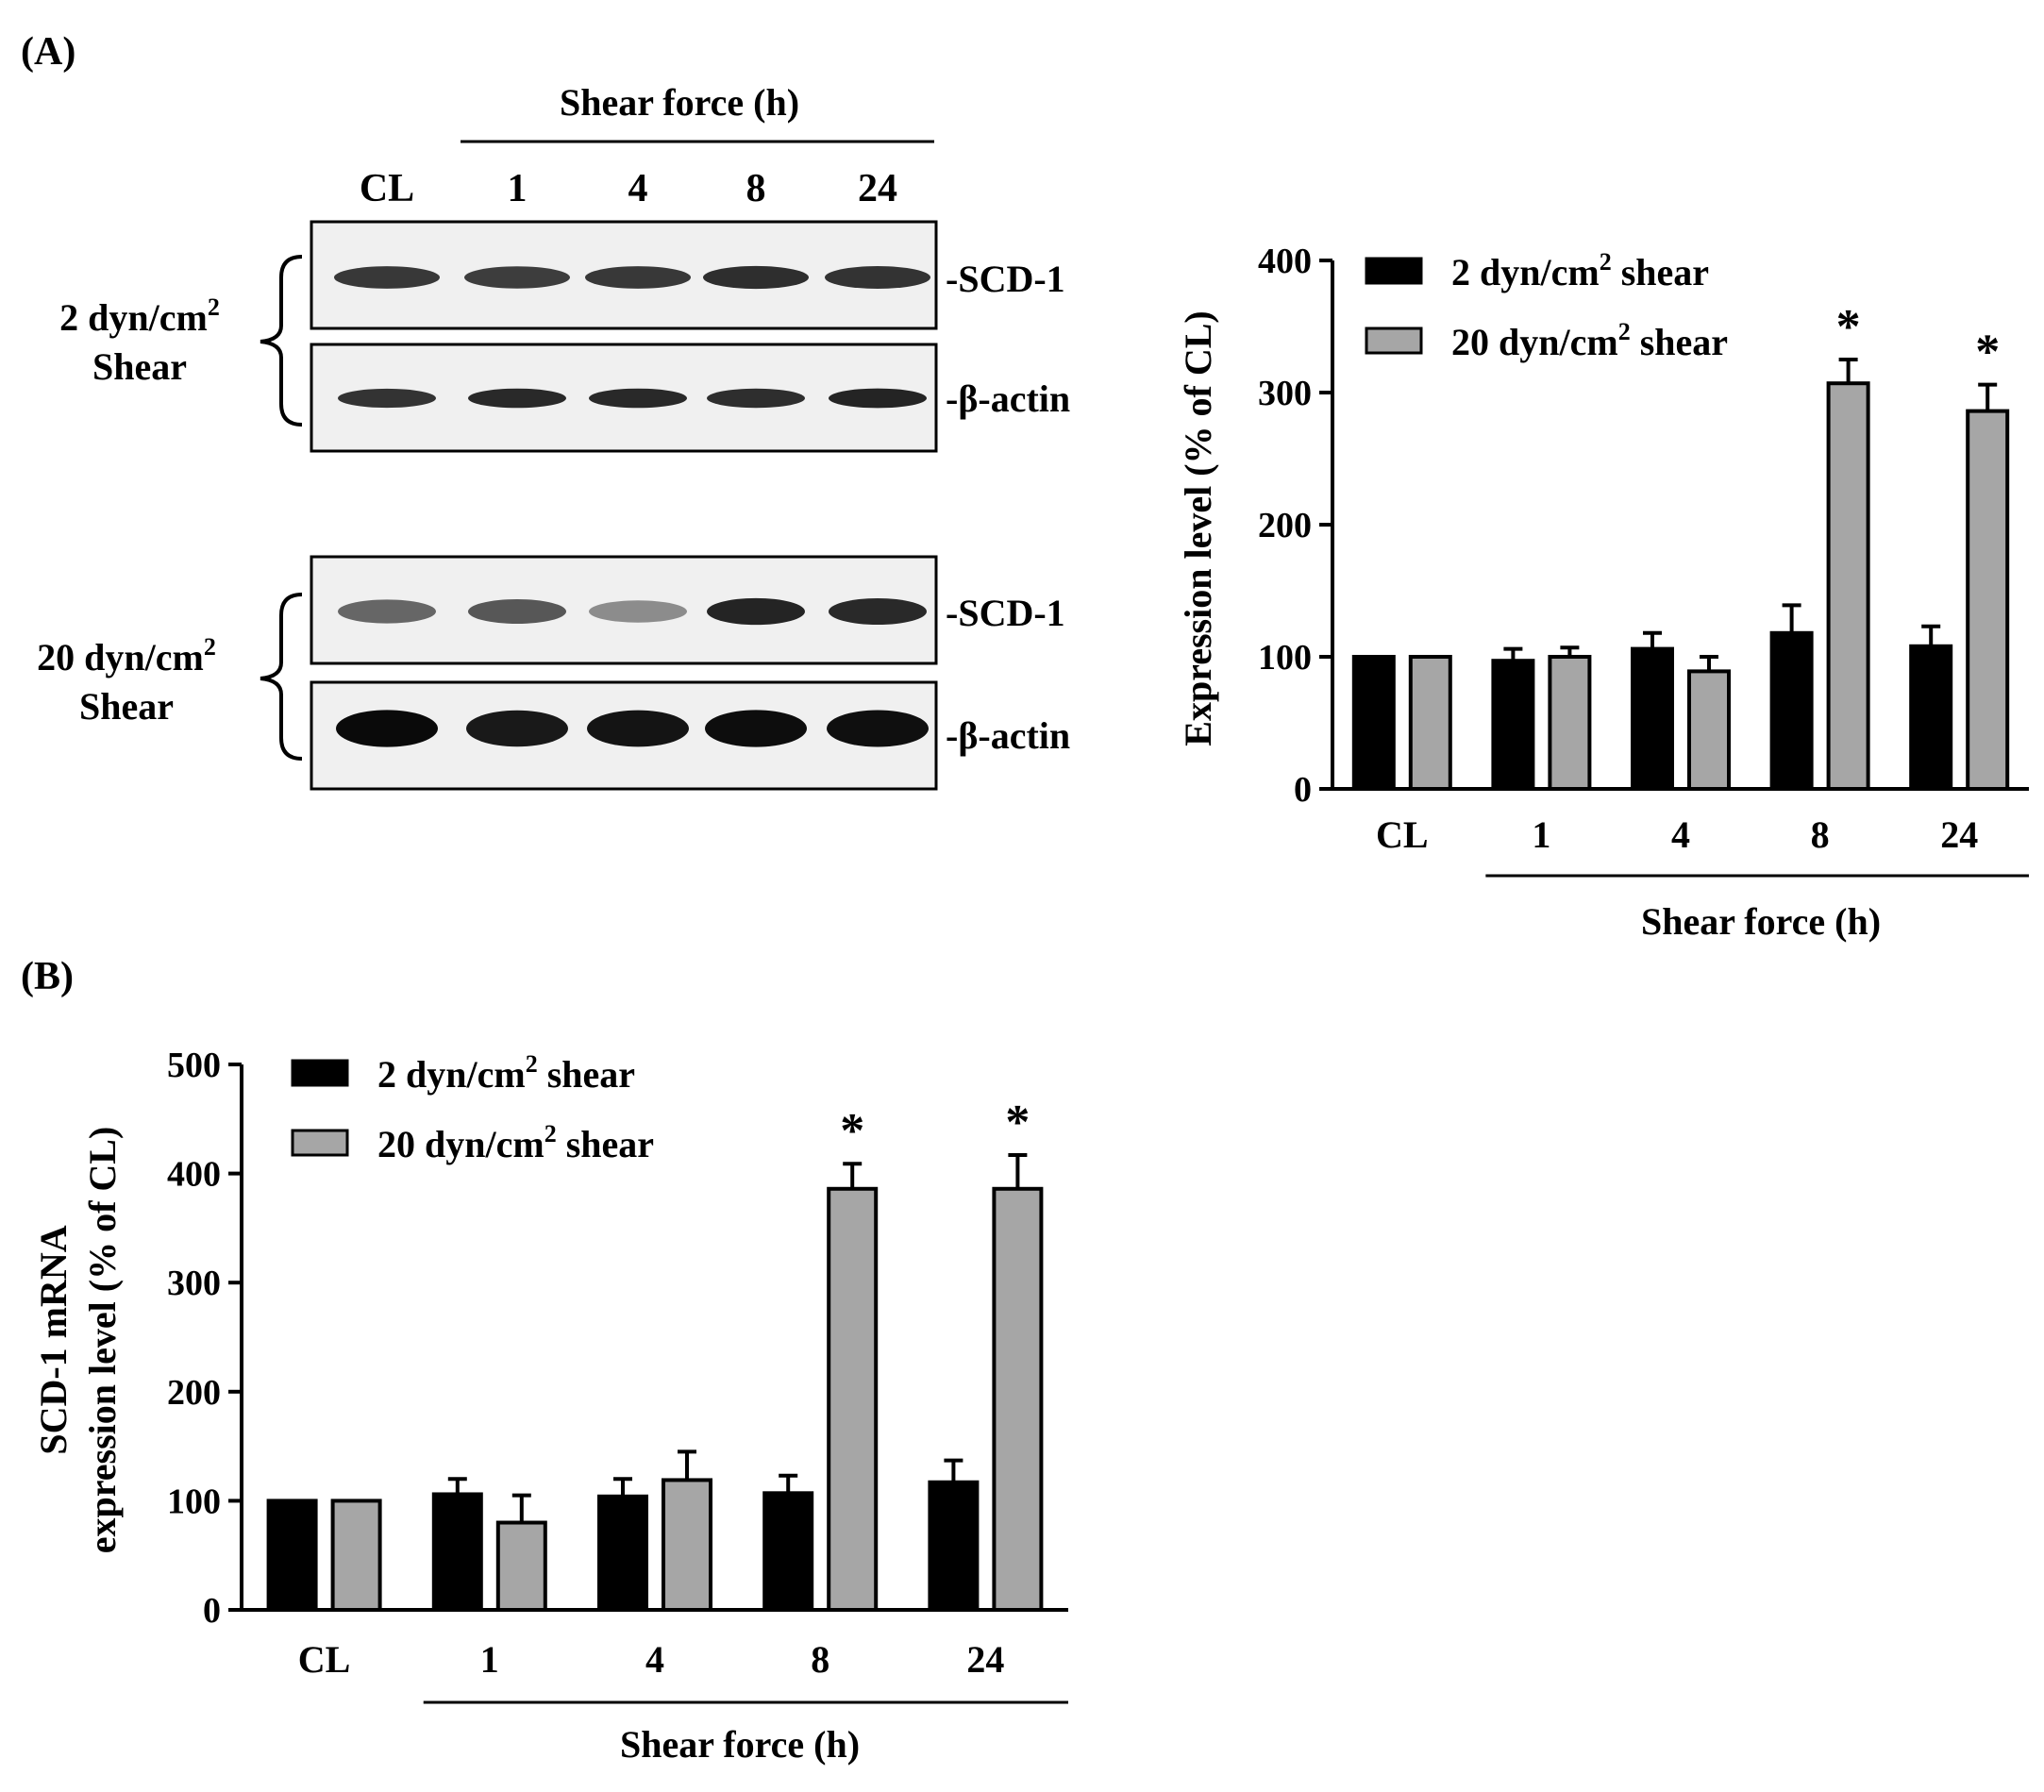 The image size is (2044, 1792). What do you see at coordinates (102, 1340) in the screenshot?
I see `y-axis-label-line2: expression level (% of CL)` at bounding box center [102, 1340].